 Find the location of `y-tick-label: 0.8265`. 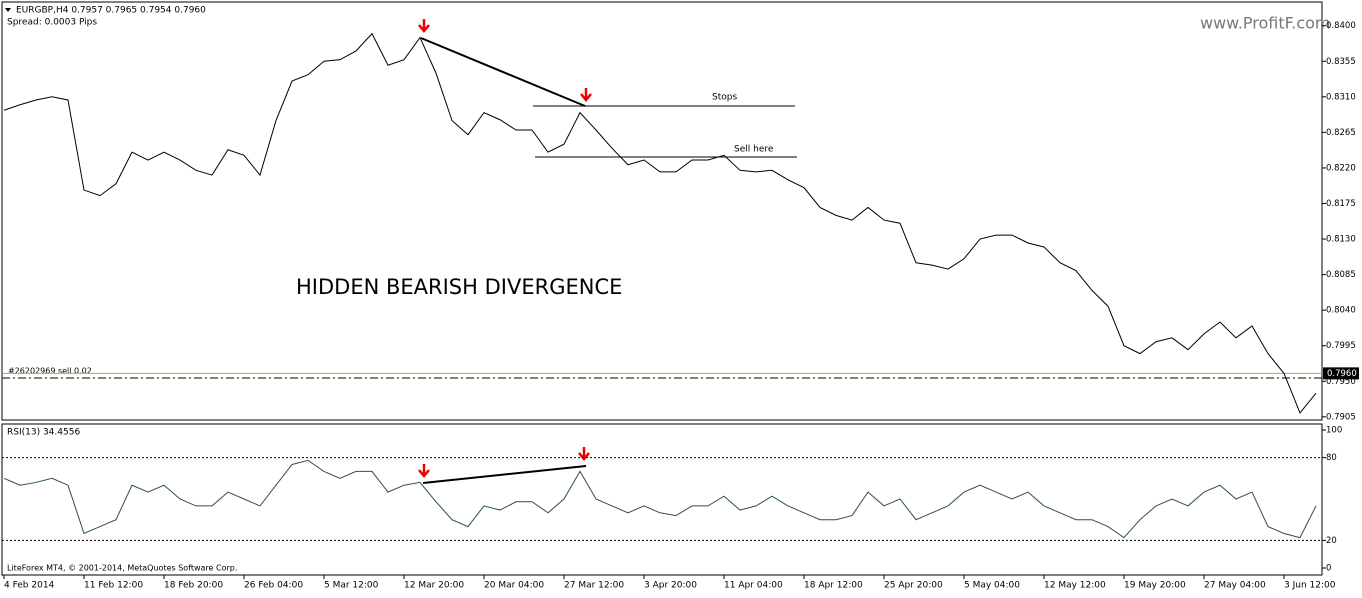

y-tick-label: 0.8265 is located at coordinates (1341, 133).